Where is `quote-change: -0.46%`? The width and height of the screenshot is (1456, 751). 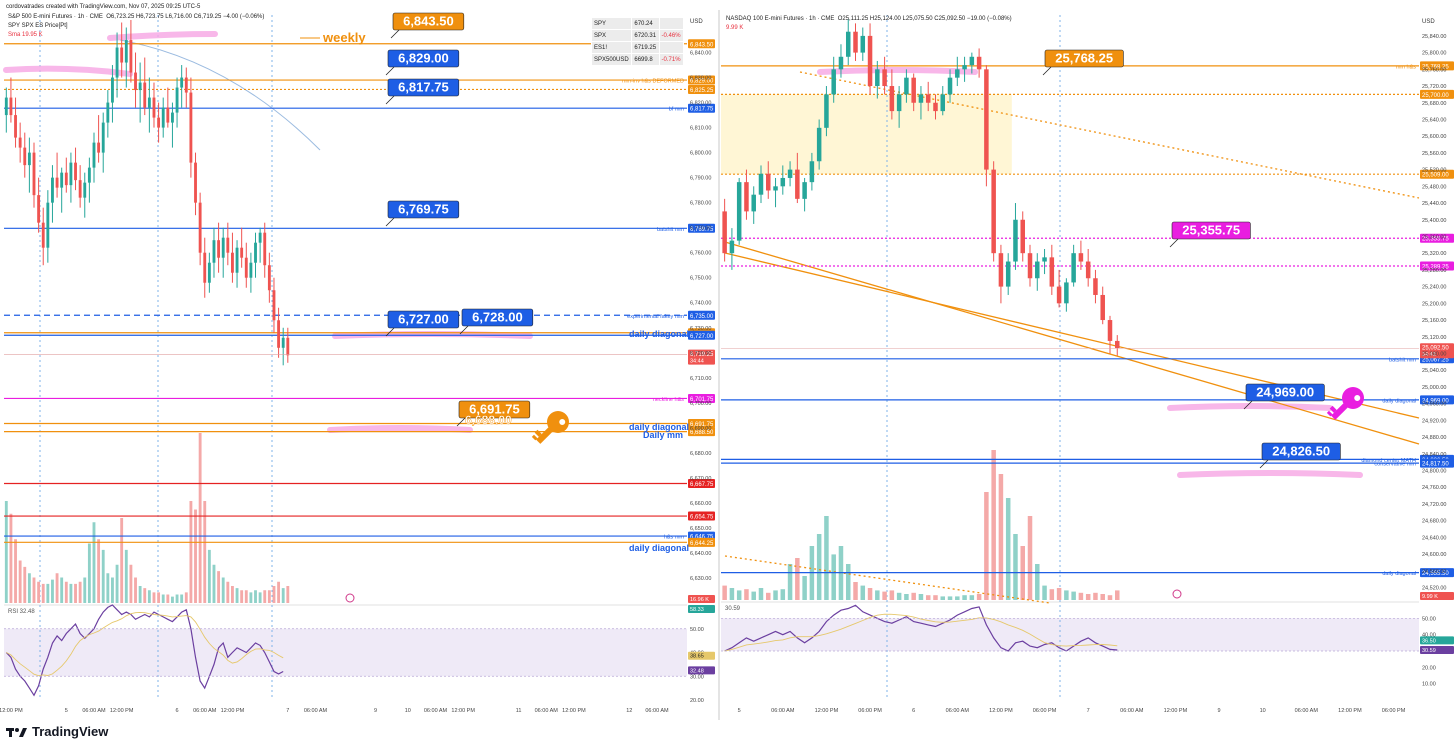 quote-change: -0.46% is located at coordinates (671, 35).